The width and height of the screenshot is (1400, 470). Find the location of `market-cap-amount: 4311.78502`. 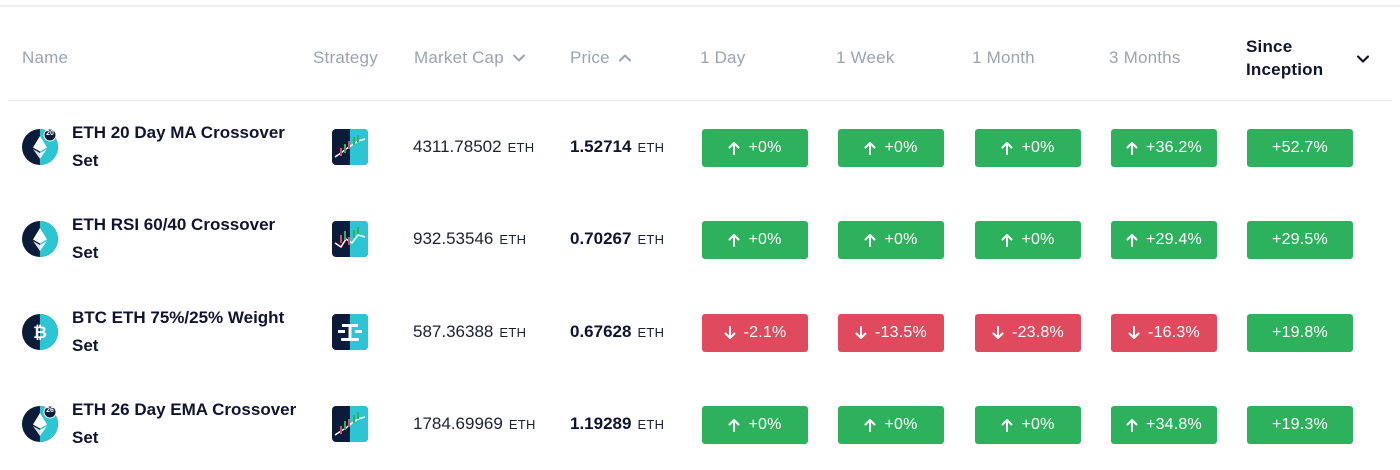

market-cap-amount: 4311.78502 is located at coordinates (457, 146).